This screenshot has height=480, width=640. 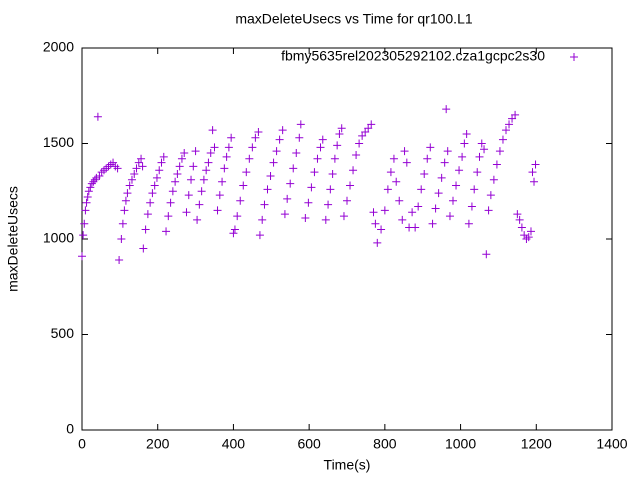 What do you see at coordinates (82, 444) in the screenshot?
I see `x-tick-label: 0` at bounding box center [82, 444].